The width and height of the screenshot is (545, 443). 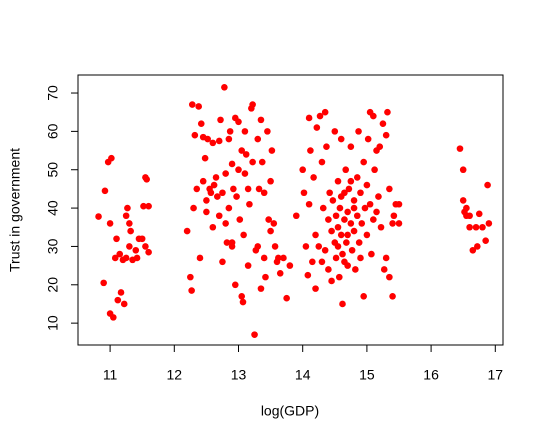 What do you see at coordinates (53, 170) in the screenshot?
I see `y-tick-label: 50` at bounding box center [53, 170].